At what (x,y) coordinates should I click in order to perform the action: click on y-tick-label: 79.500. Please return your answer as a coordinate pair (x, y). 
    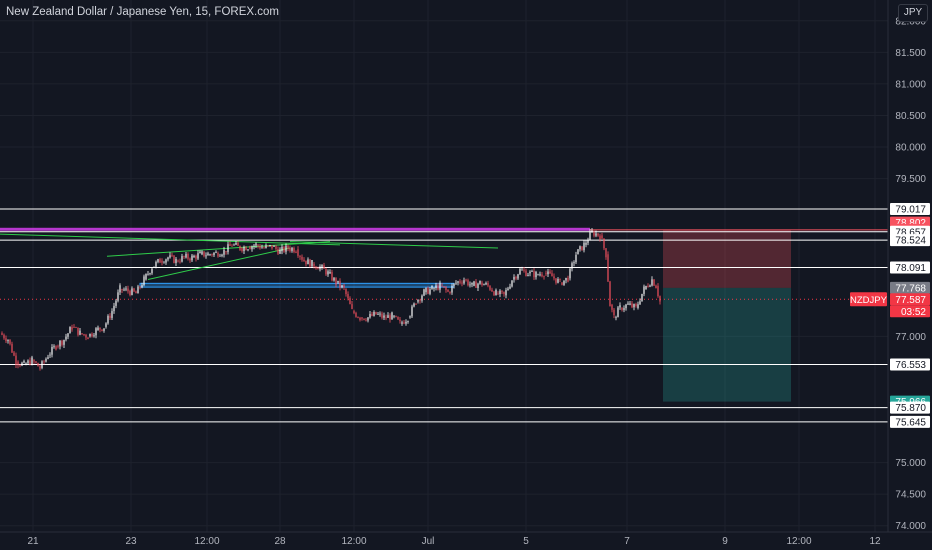
    Looking at the image, I should click on (910, 179).